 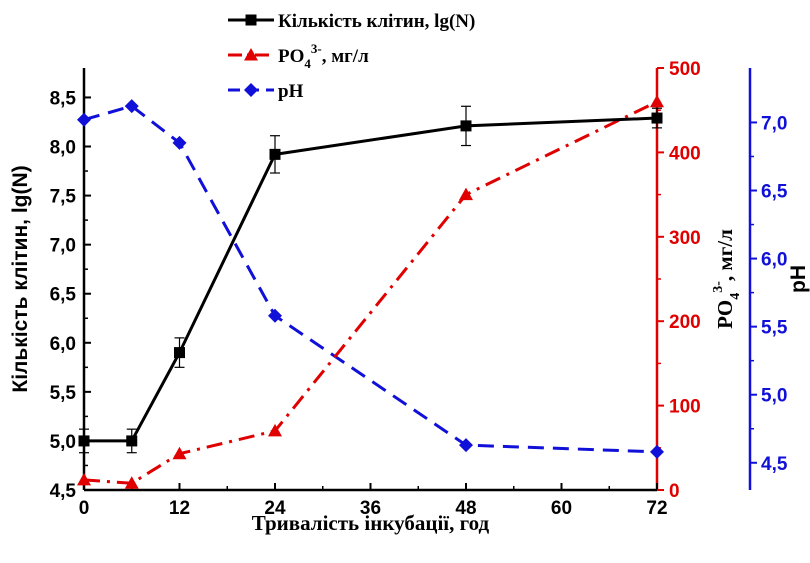 What do you see at coordinates (179, 508) in the screenshot?
I see `x-tick-label: 12` at bounding box center [179, 508].